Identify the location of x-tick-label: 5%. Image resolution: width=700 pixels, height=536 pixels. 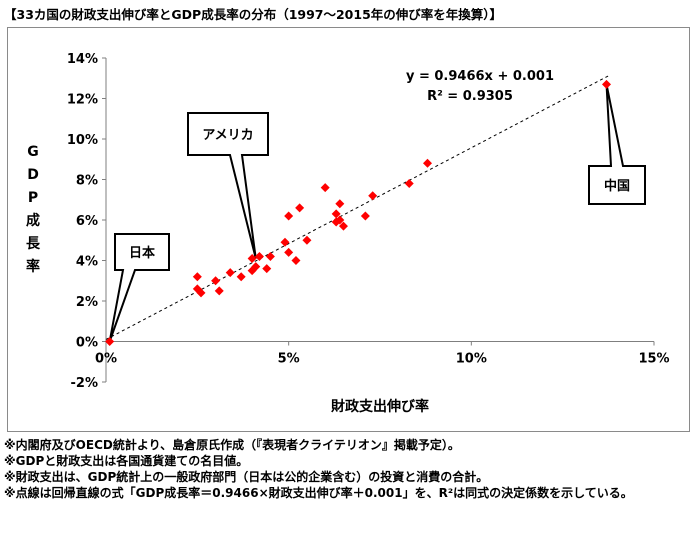
(289, 359).